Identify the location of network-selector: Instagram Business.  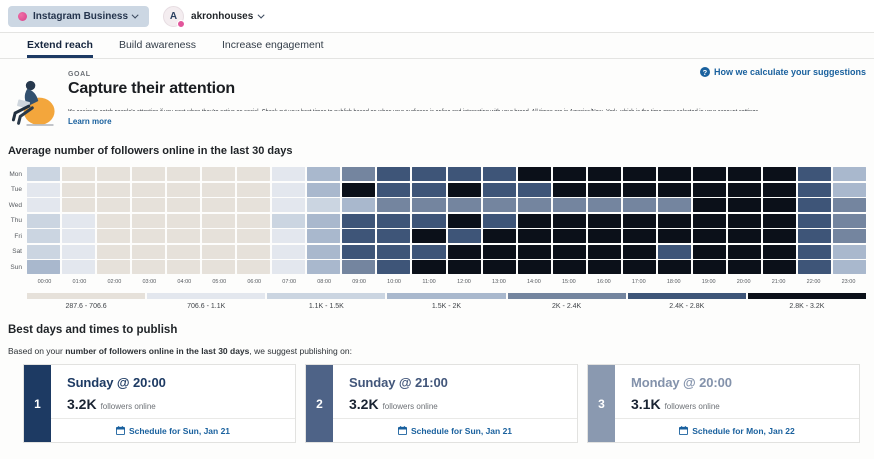
(79, 16).